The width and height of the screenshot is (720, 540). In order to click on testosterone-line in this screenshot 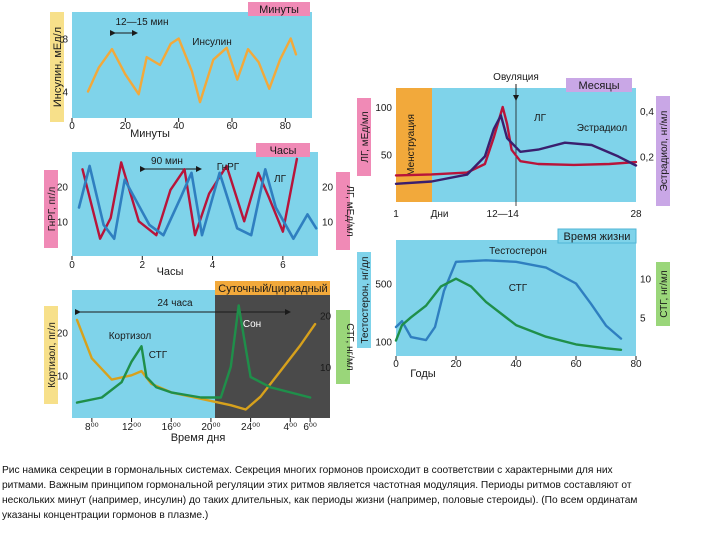, I will do `click(508, 300)`.